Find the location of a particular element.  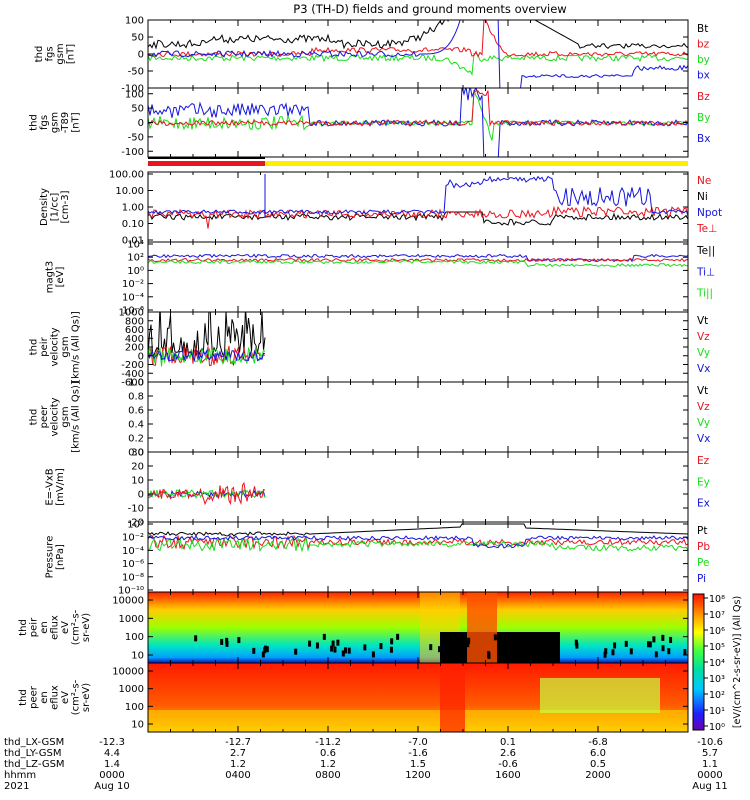

y-tick-label: 0.0 is located at coordinates (136, 453).